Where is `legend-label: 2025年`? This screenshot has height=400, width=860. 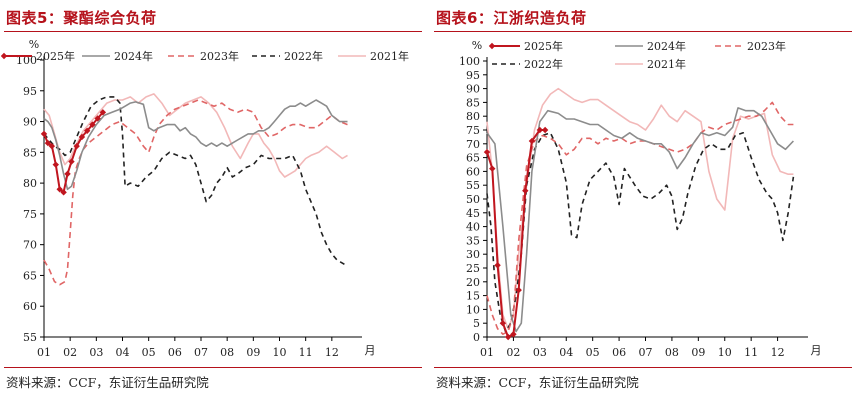 legend-label: 2025年 is located at coordinates (543, 46).